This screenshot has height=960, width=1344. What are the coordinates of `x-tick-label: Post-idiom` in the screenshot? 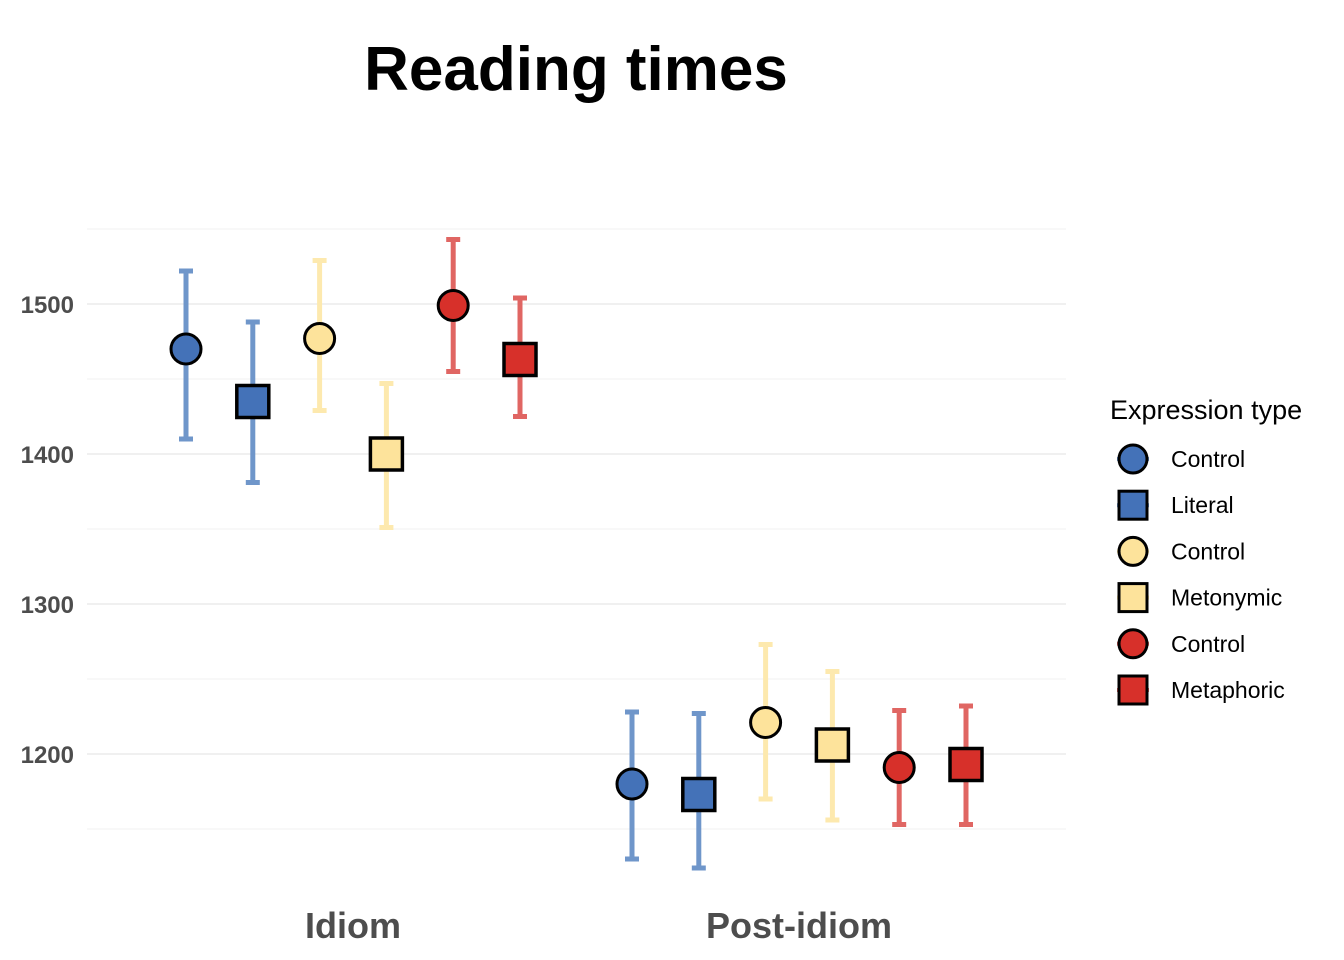 It's located at (799, 925).